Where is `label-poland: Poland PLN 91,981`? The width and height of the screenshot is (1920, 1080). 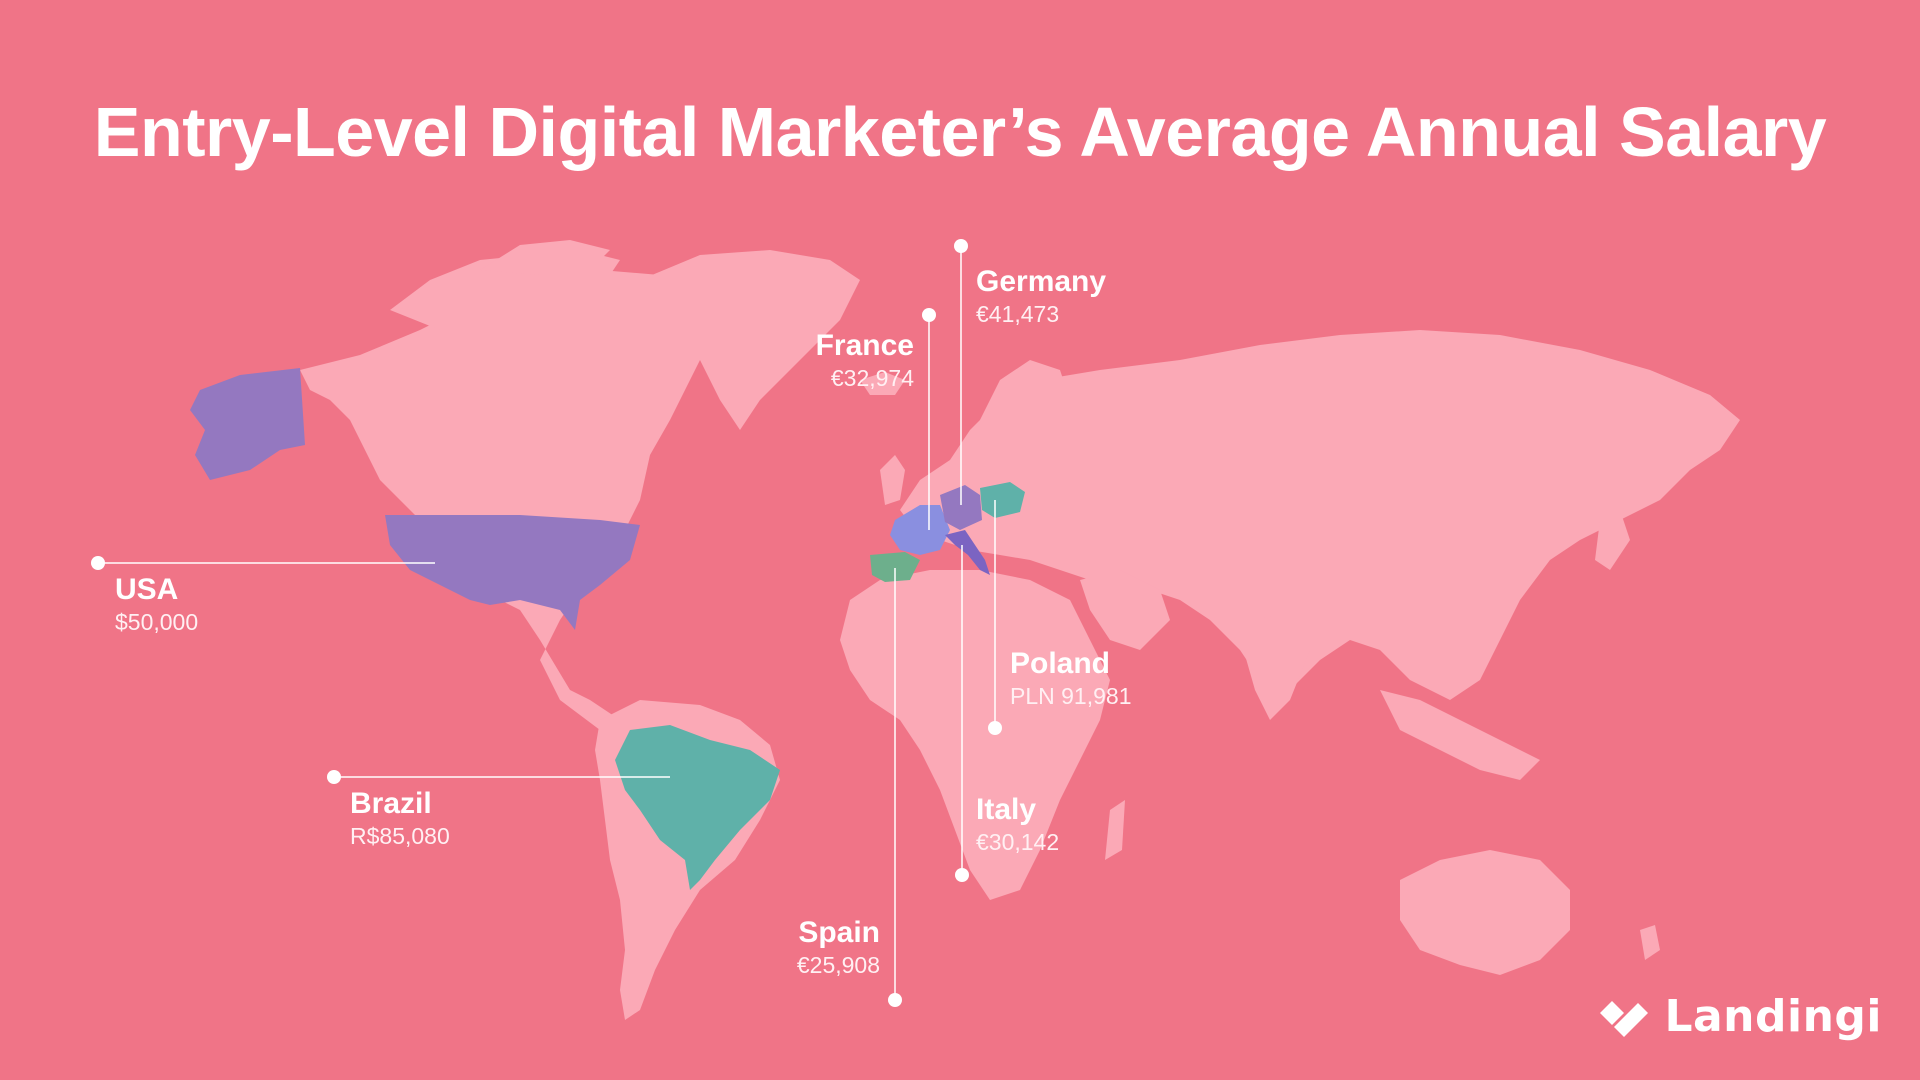
label-poland: Poland PLN 91,981 is located at coordinates (1070, 679).